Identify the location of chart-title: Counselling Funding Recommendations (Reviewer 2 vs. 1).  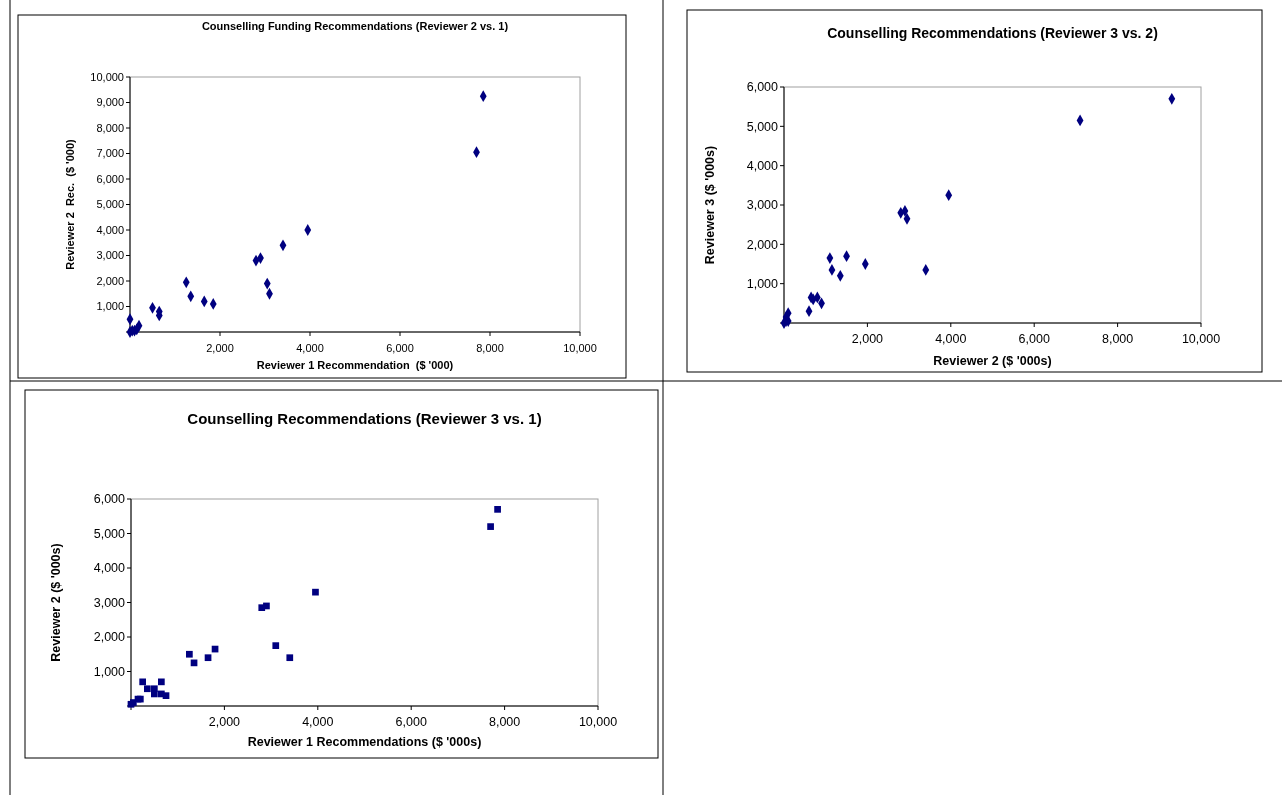
(355, 26).